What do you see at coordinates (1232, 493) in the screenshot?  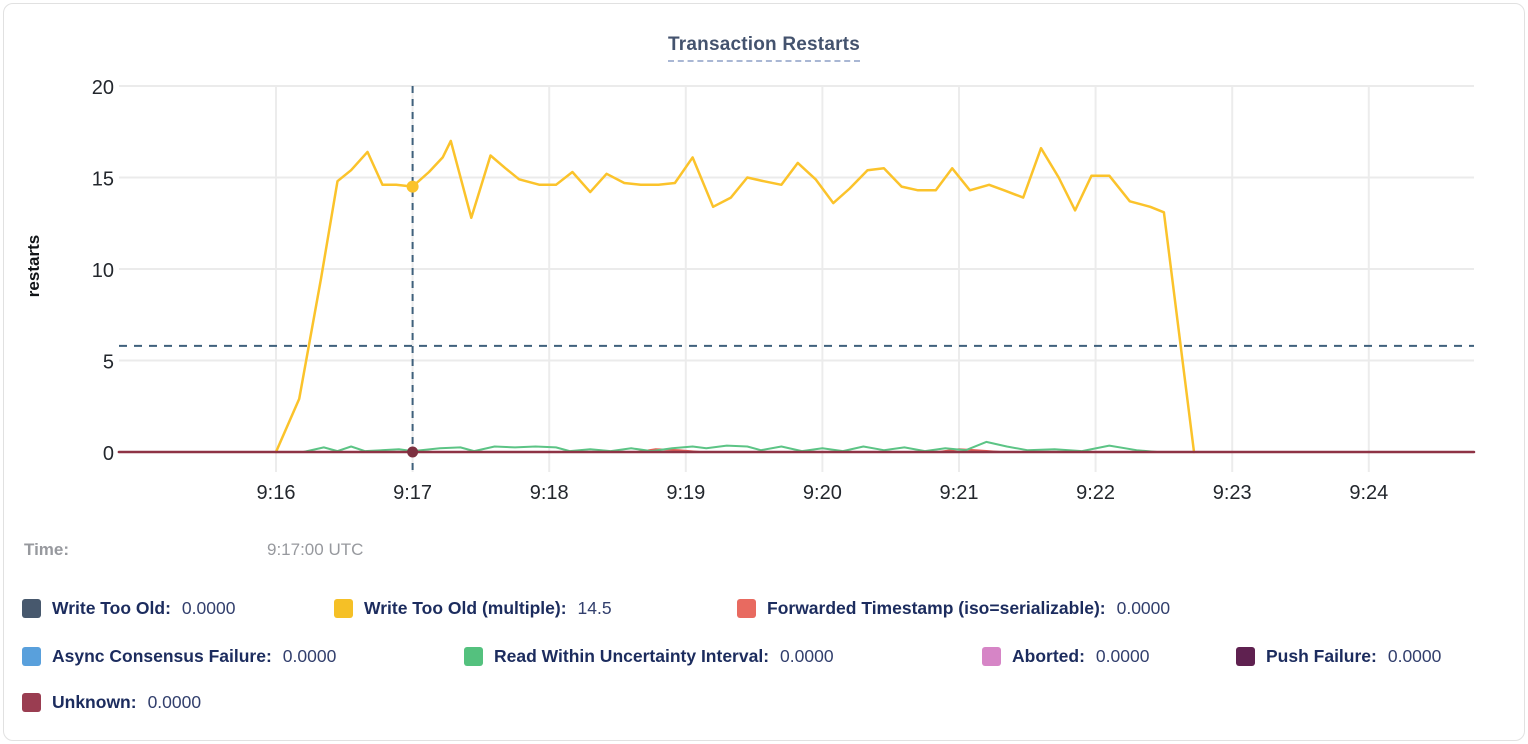 I see `x-tick-label: 9:23` at bounding box center [1232, 493].